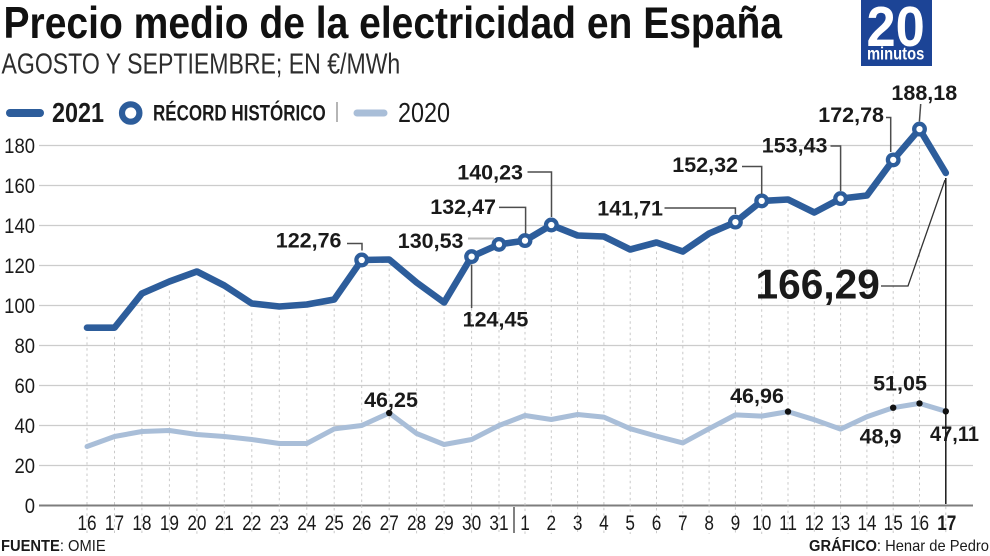 The width and height of the screenshot is (990, 556). I want to click on svg-text: 48,9, so click(881, 437).